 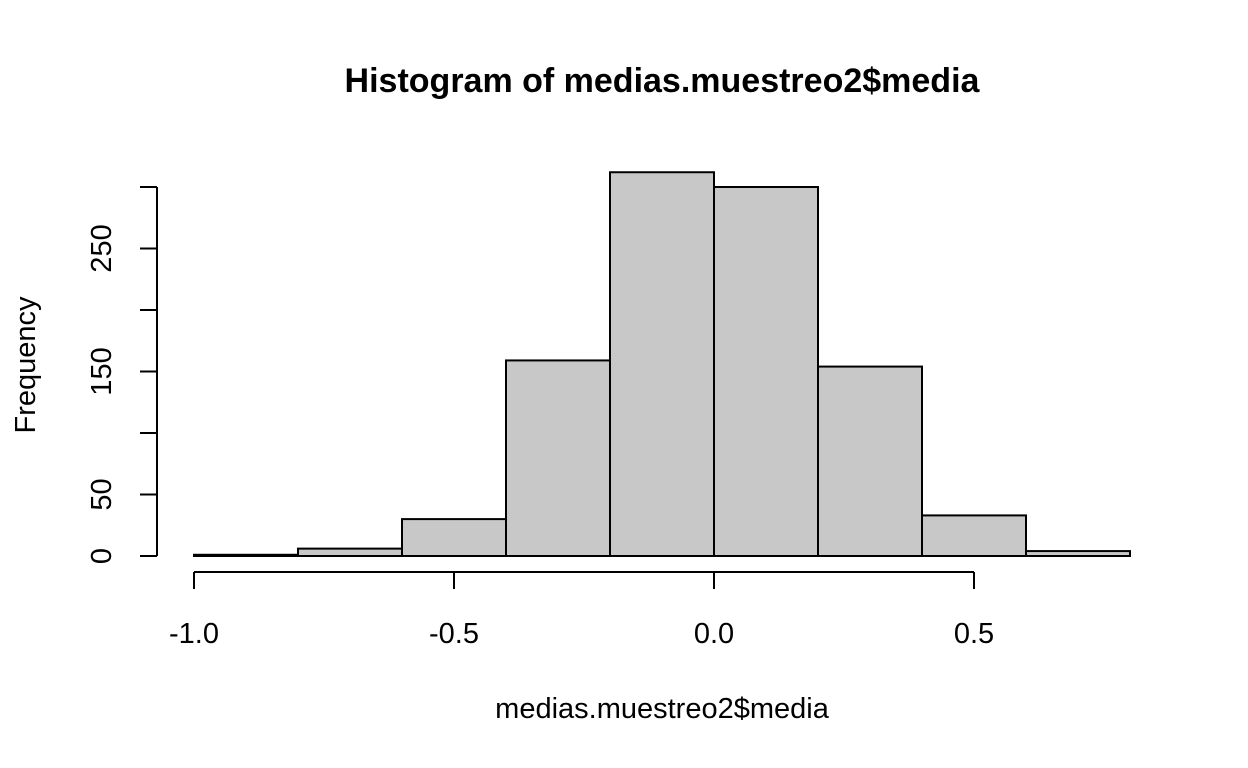 What do you see at coordinates (102, 248) in the screenshot?
I see `y-tick-label: 250` at bounding box center [102, 248].